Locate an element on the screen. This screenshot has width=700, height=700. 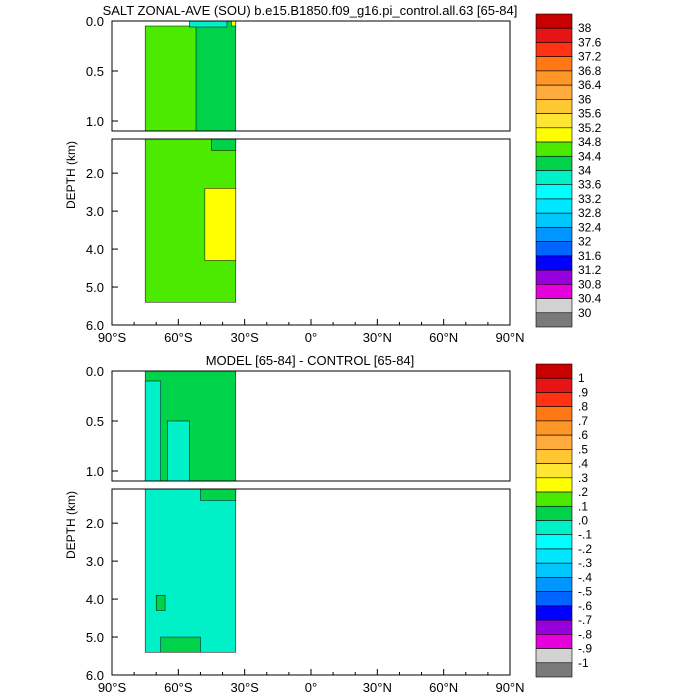
colorbar-label: 34.8 is located at coordinates (590, 142).